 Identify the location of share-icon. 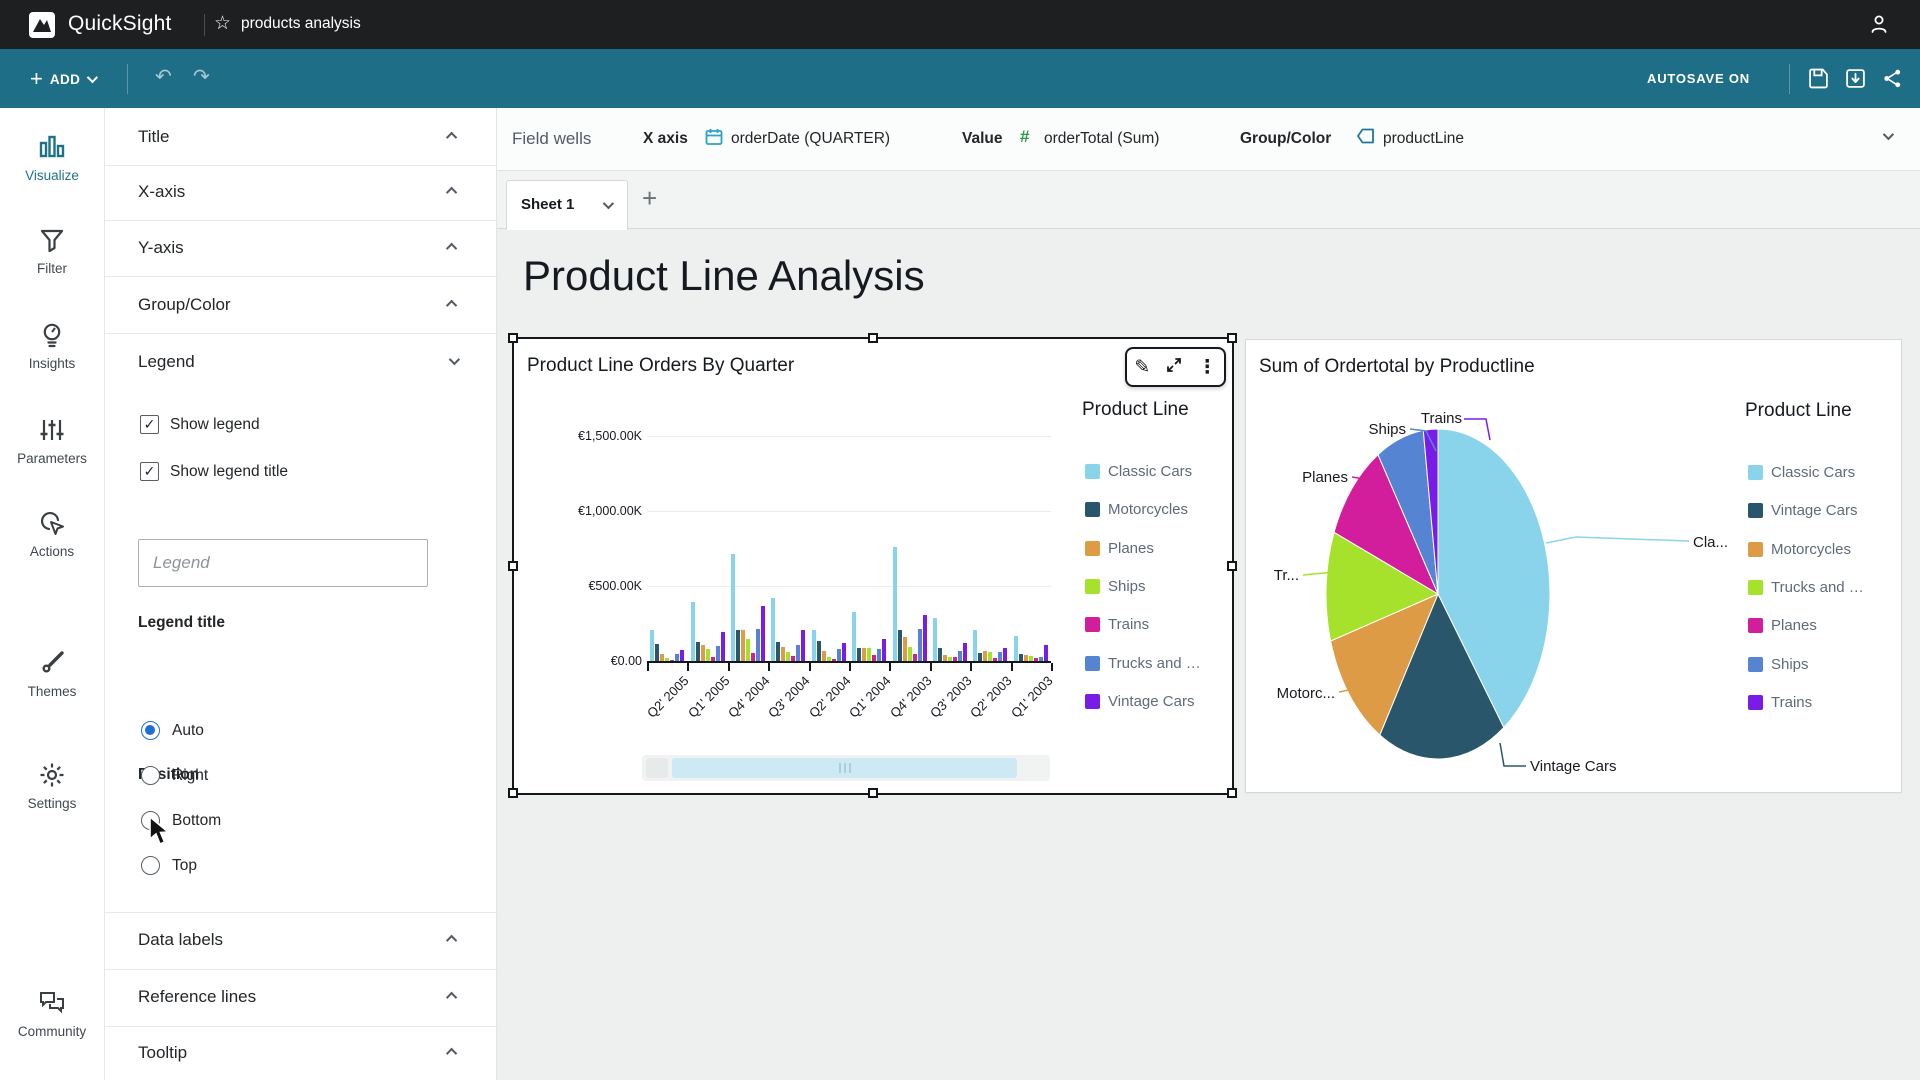
(1892, 81).